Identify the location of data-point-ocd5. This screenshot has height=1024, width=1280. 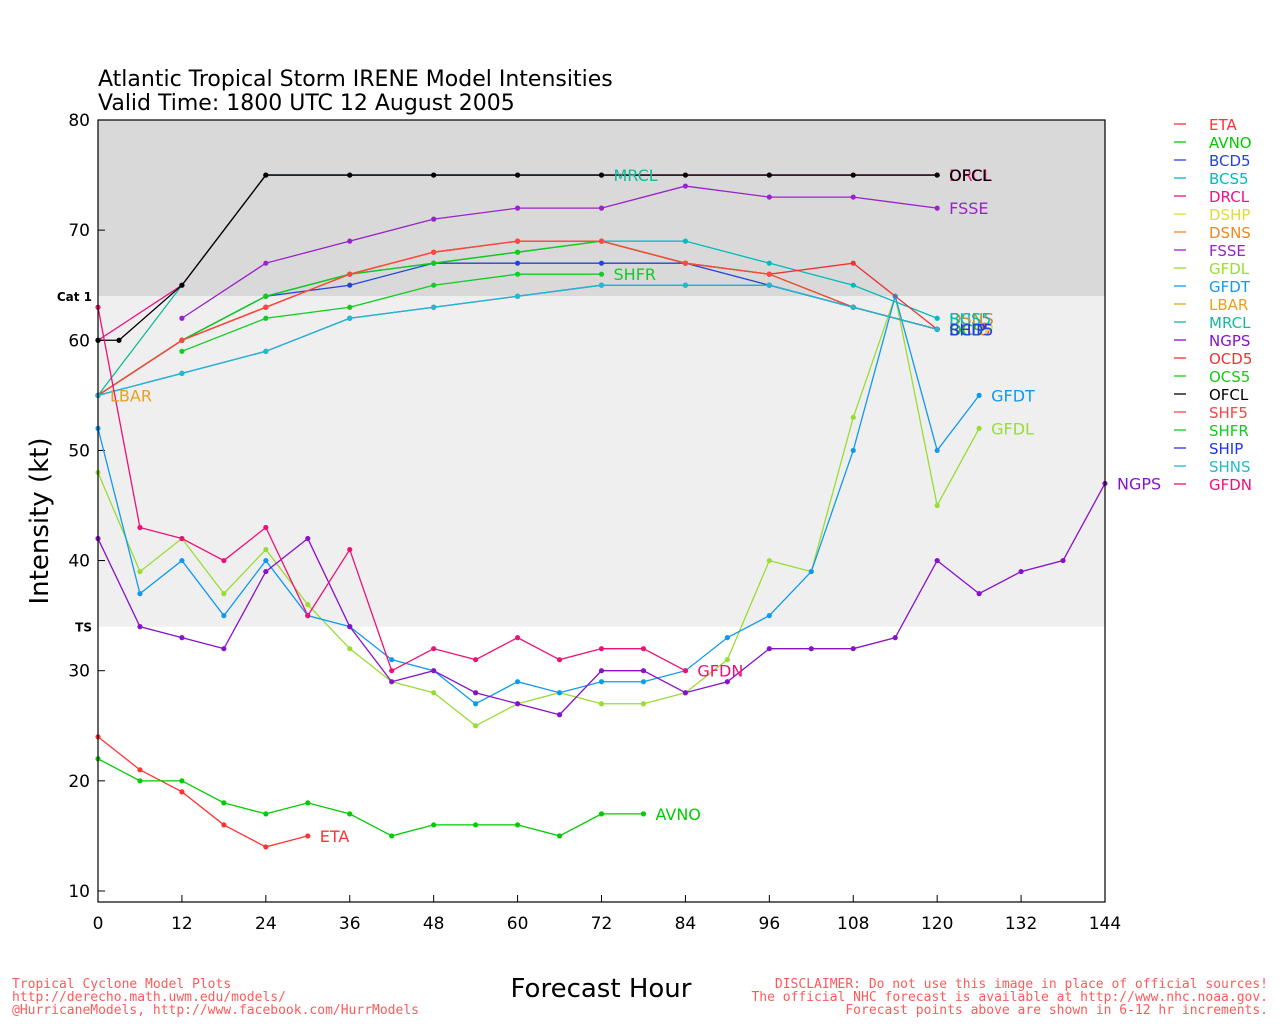
(853, 263).